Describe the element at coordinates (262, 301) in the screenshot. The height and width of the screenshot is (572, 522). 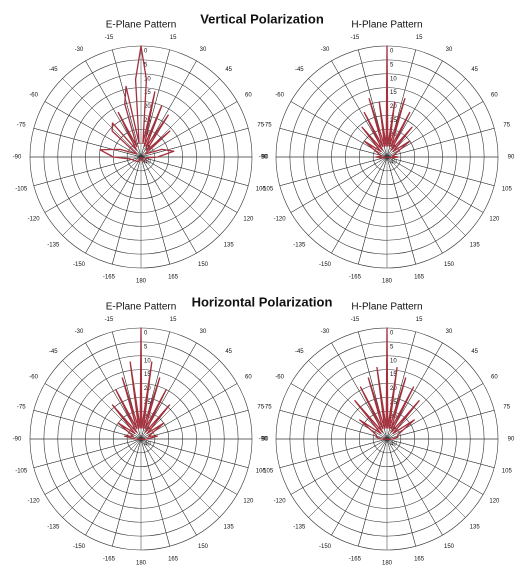
I see `section-heading: Horizontal Polarization` at that location.